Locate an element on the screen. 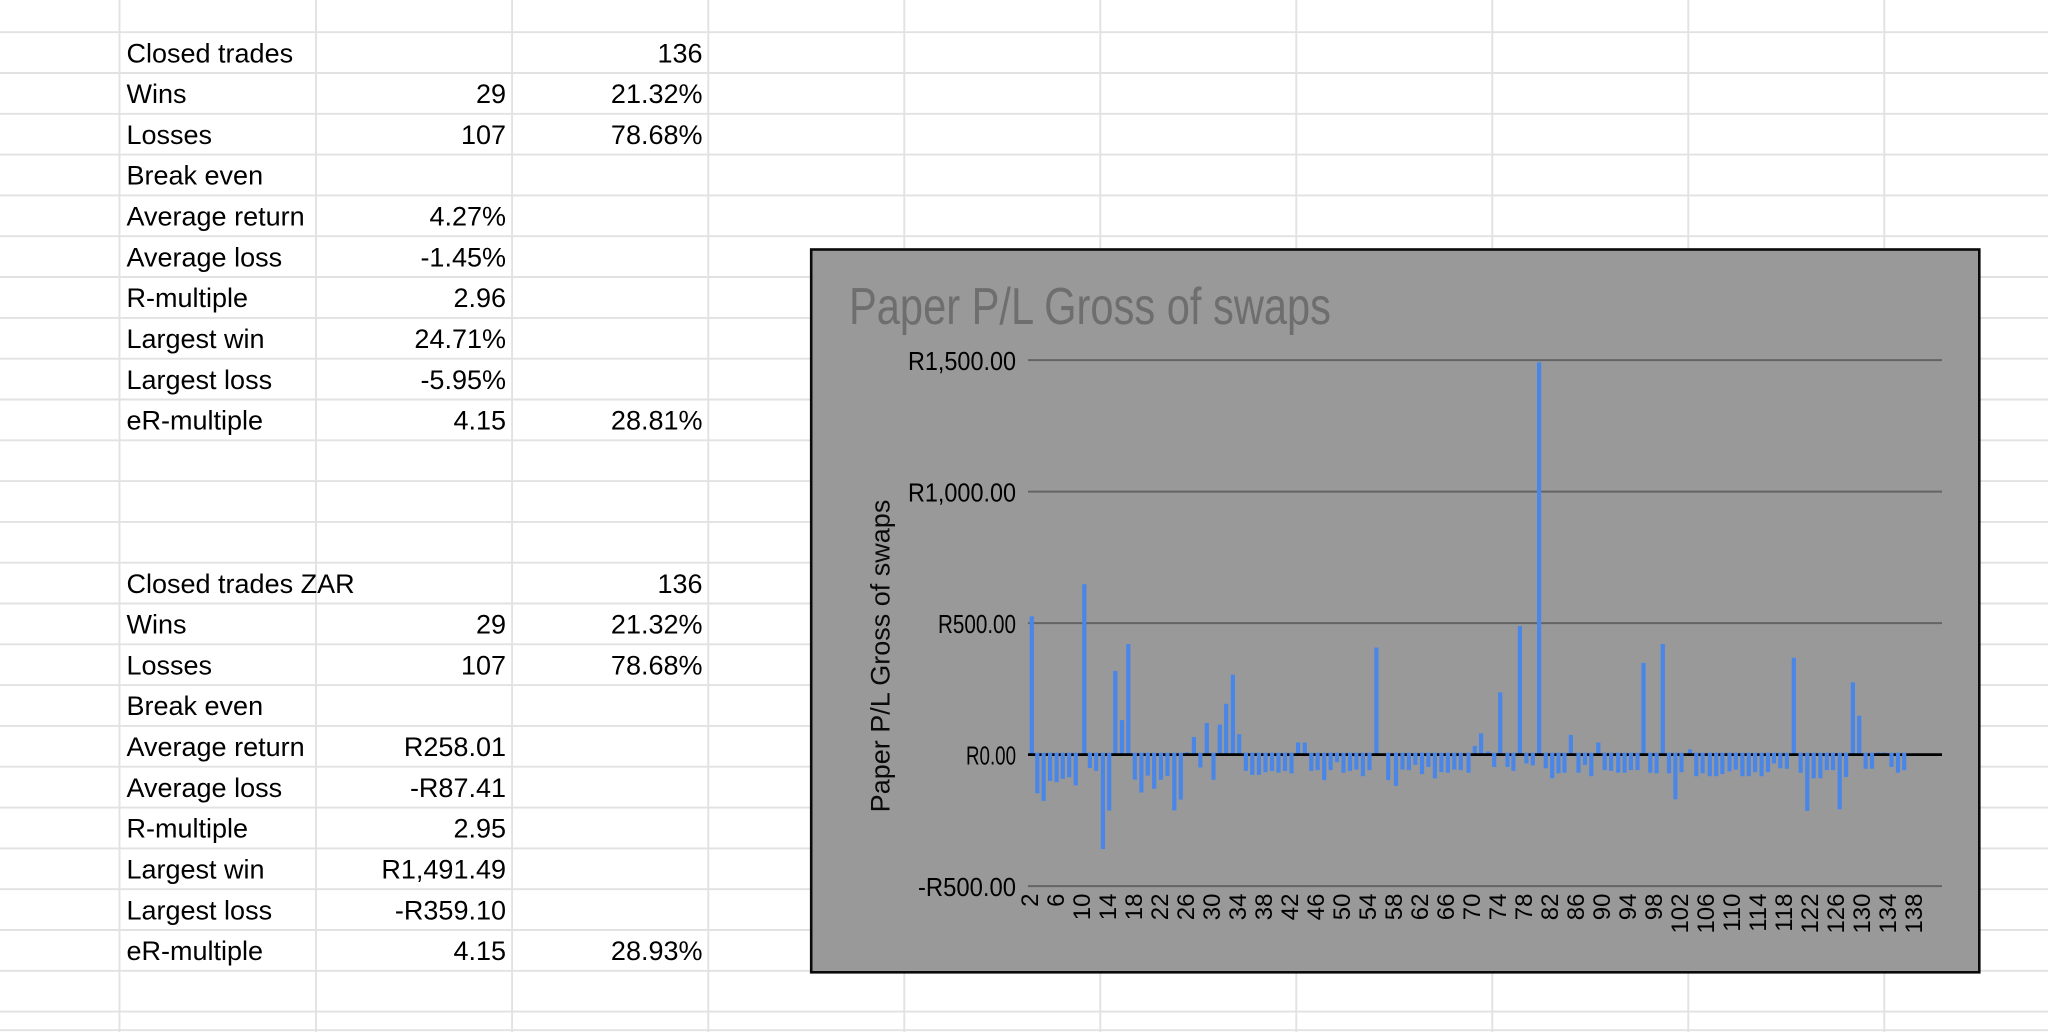  svg-text: R258.01 is located at coordinates (455, 747).